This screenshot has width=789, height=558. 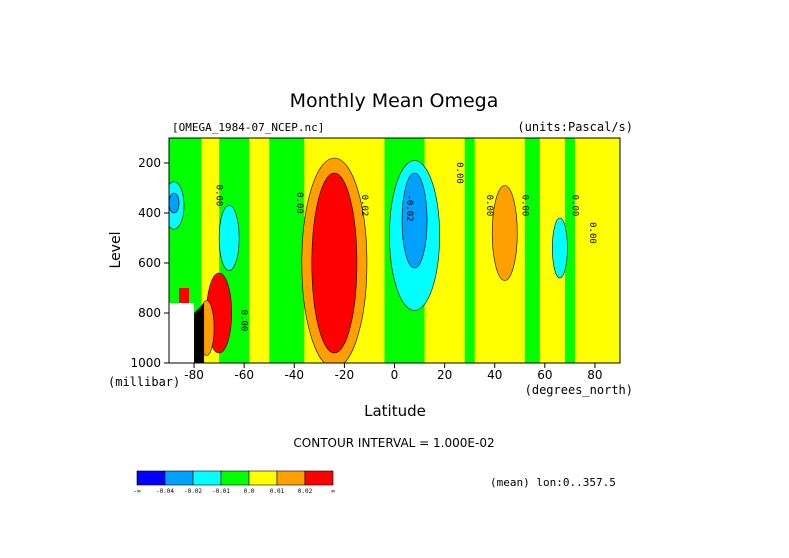 What do you see at coordinates (249, 491) in the screenshot?
I see `colorbar-label: 0.0` at bounding box center [249, 491].